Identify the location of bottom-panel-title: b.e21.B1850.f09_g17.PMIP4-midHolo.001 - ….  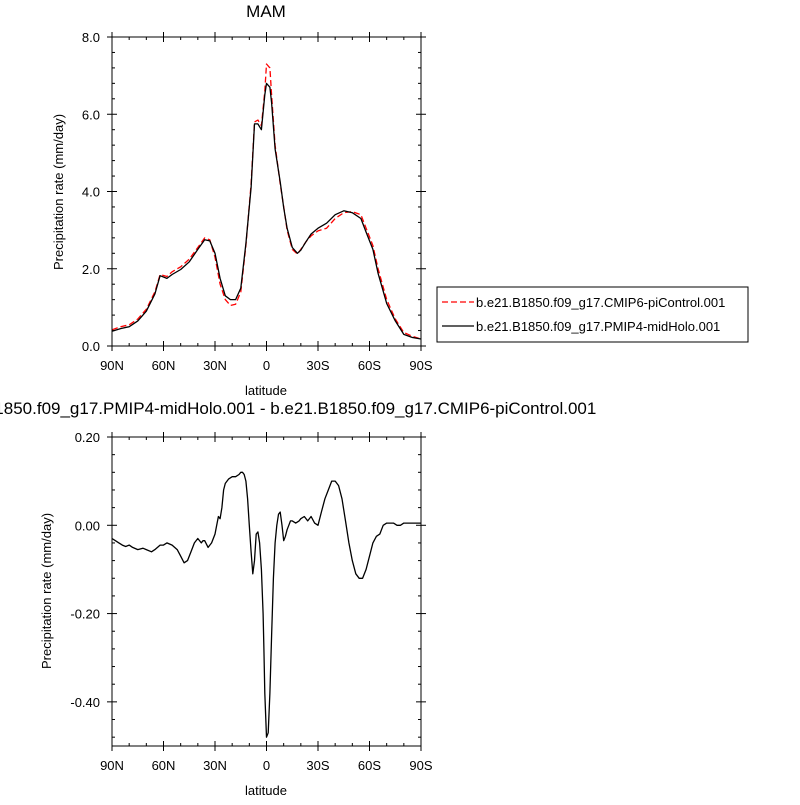
(298, 408).